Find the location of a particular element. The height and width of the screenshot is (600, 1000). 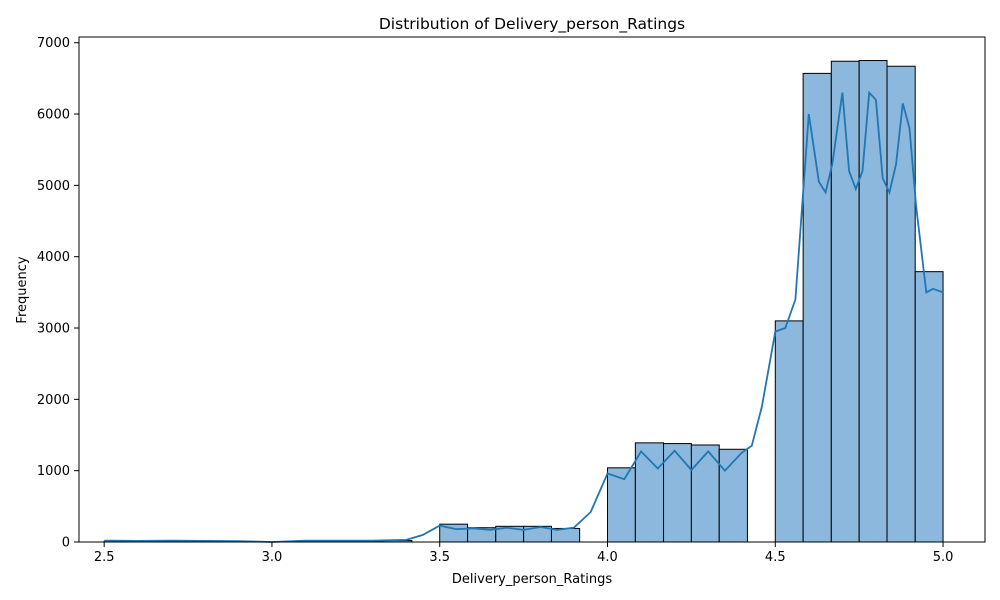

x-tick-label: 4.0 is located at coordinates (607, 557).